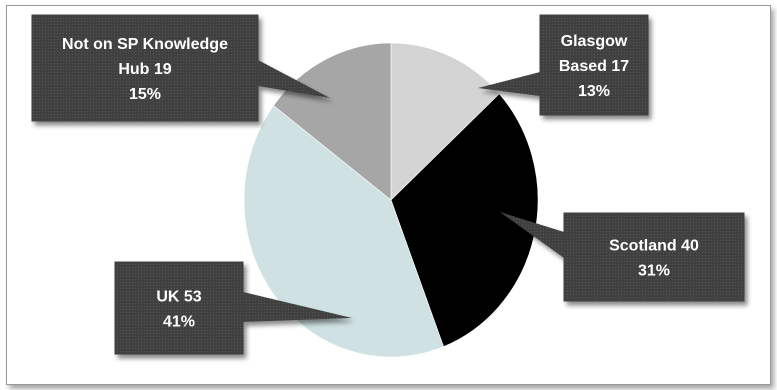 The height and width of the screenshot is (390, 777). Describe the element at coordinates (532, 235) in the screenshot. I see `callout-pointer-scotland` at that location.